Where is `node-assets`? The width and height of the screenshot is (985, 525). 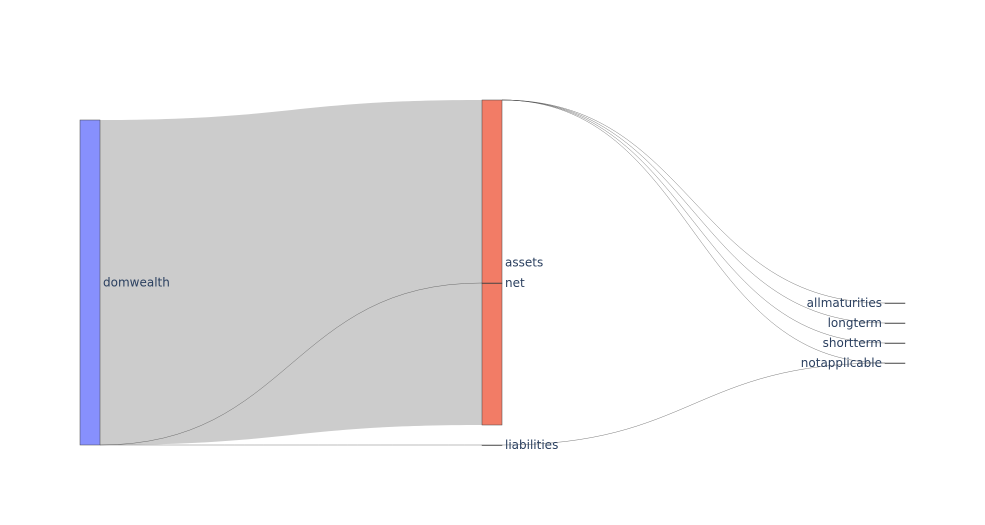 node-assets is located at coordinates (492, 262).